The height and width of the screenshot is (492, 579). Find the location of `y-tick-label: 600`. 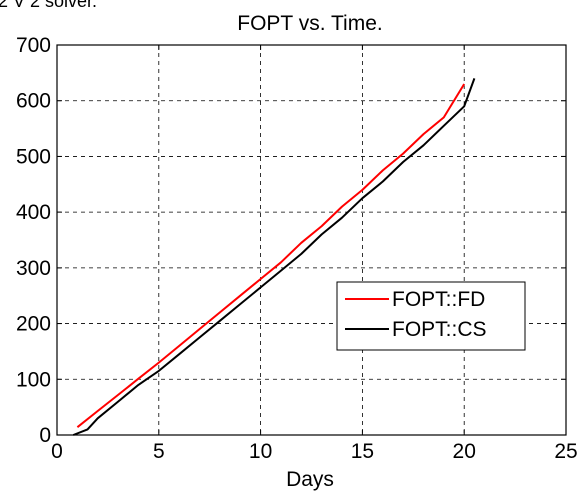

y-tick-label: 600 is located at coordinates (33, 101).